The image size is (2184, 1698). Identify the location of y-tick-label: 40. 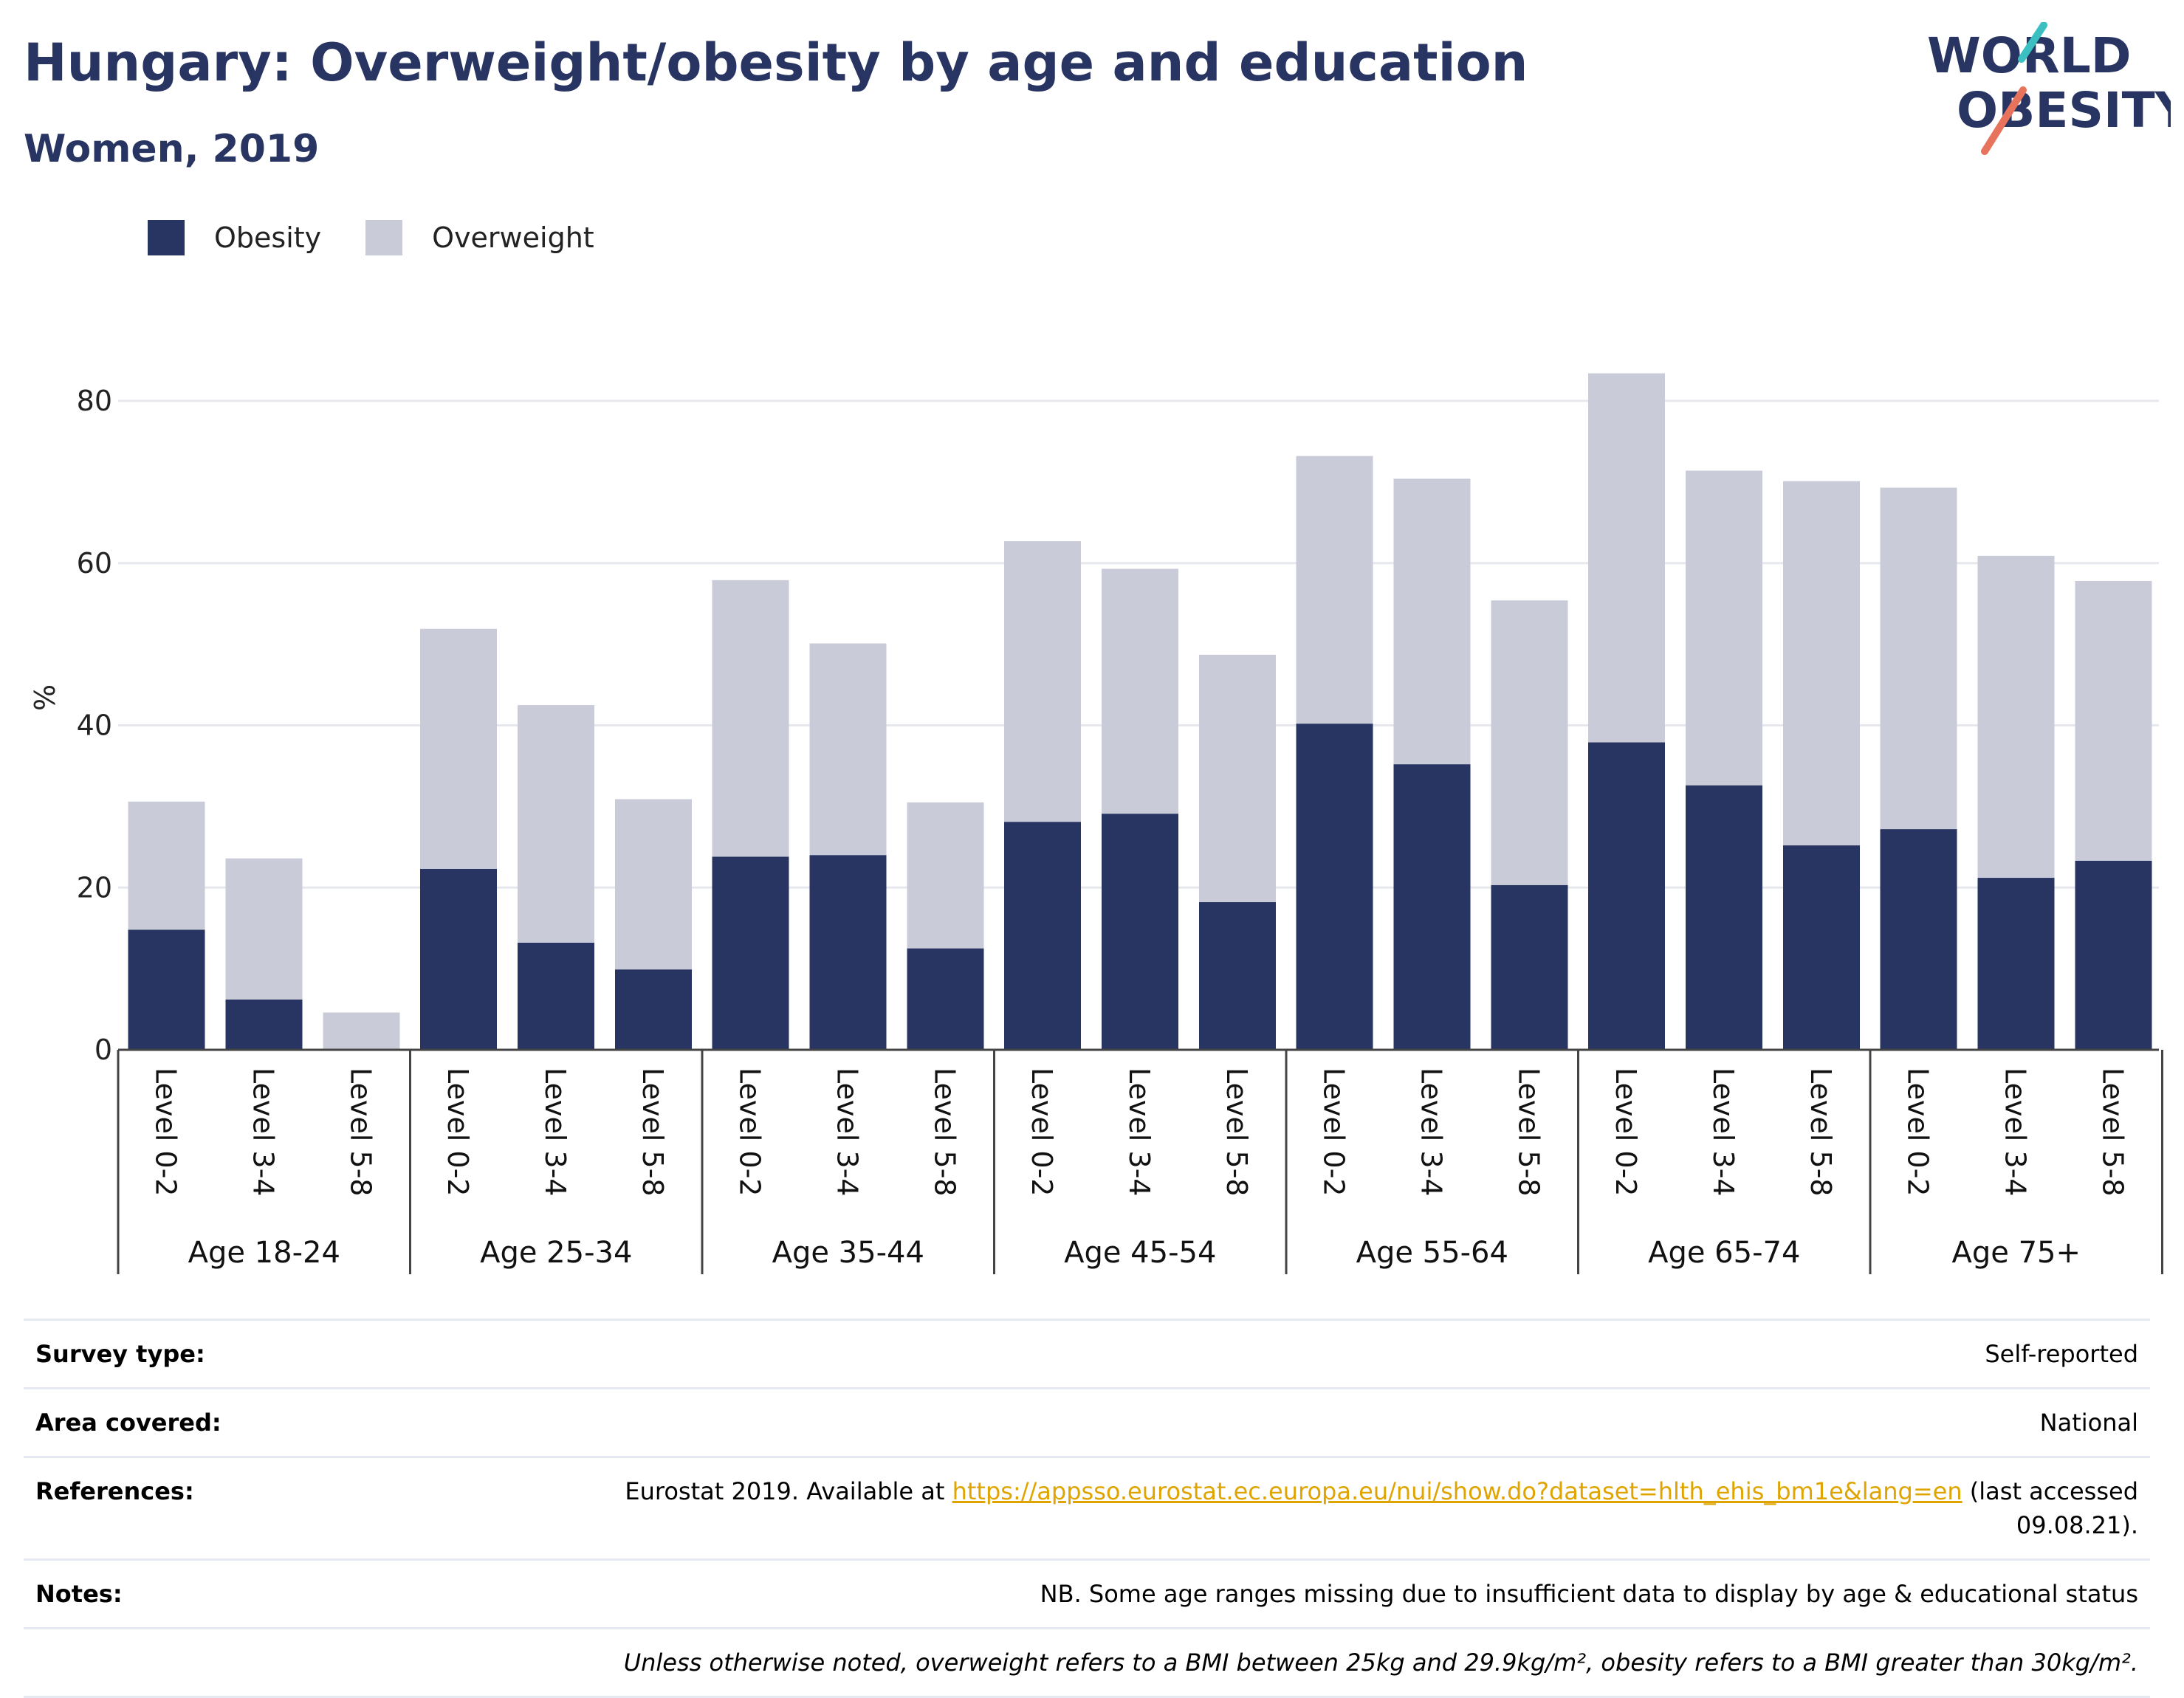
(95, 725).